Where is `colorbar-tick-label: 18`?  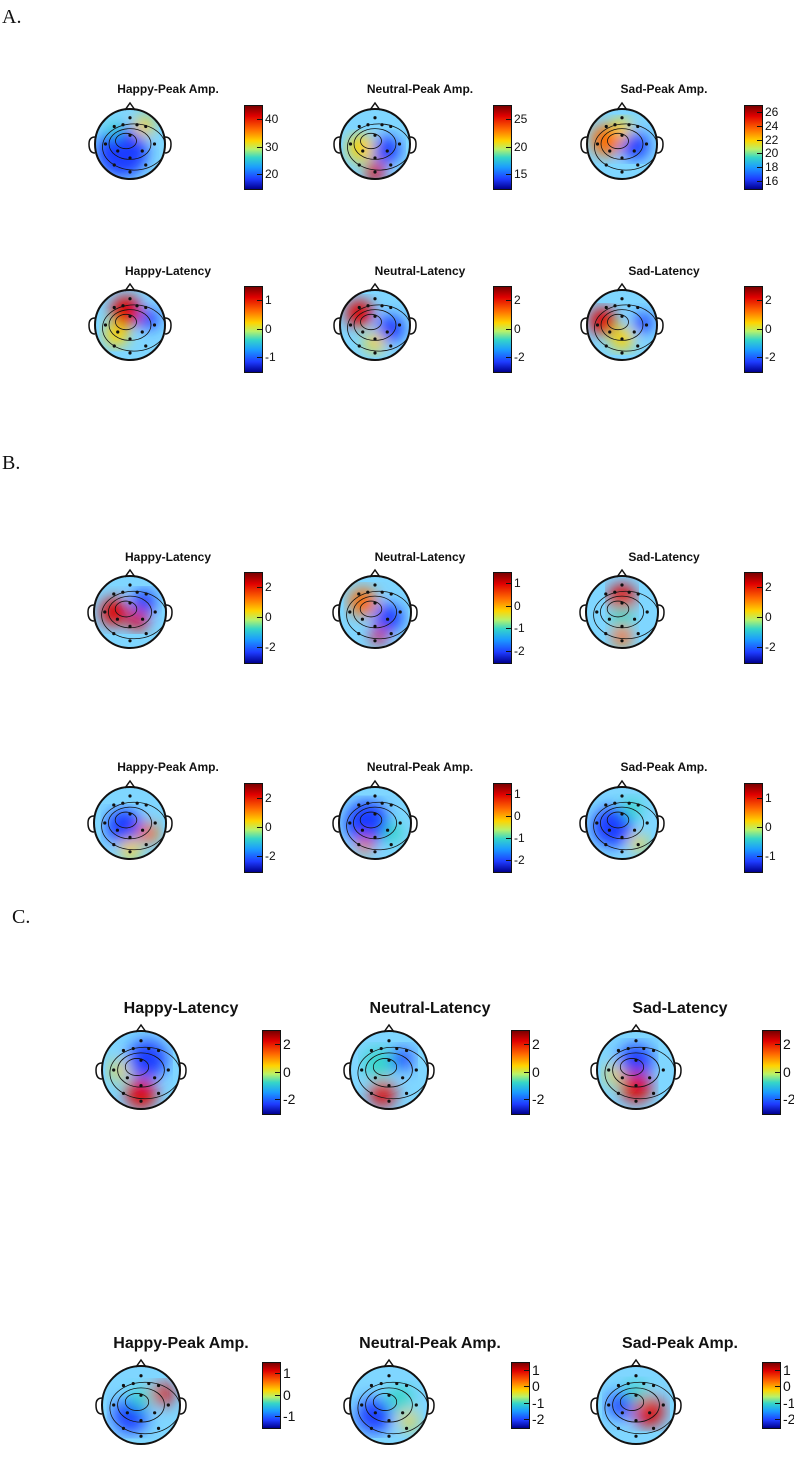
colorbar-tick-label: 18 is located at coordinates (772, 167).